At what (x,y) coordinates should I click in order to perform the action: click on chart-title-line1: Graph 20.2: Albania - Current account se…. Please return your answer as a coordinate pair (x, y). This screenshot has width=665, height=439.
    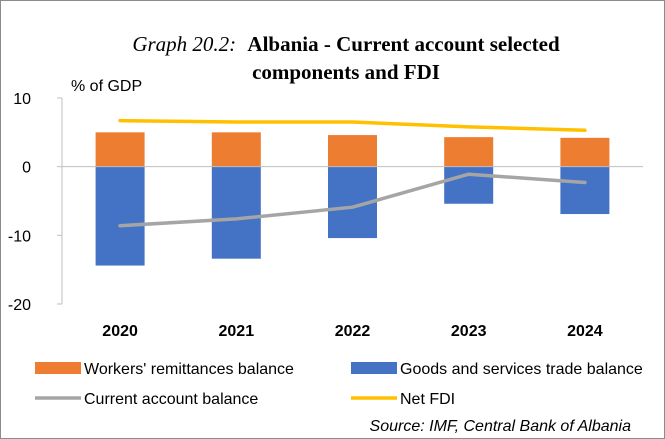
    Looking at the image, I should click on (346, 44).